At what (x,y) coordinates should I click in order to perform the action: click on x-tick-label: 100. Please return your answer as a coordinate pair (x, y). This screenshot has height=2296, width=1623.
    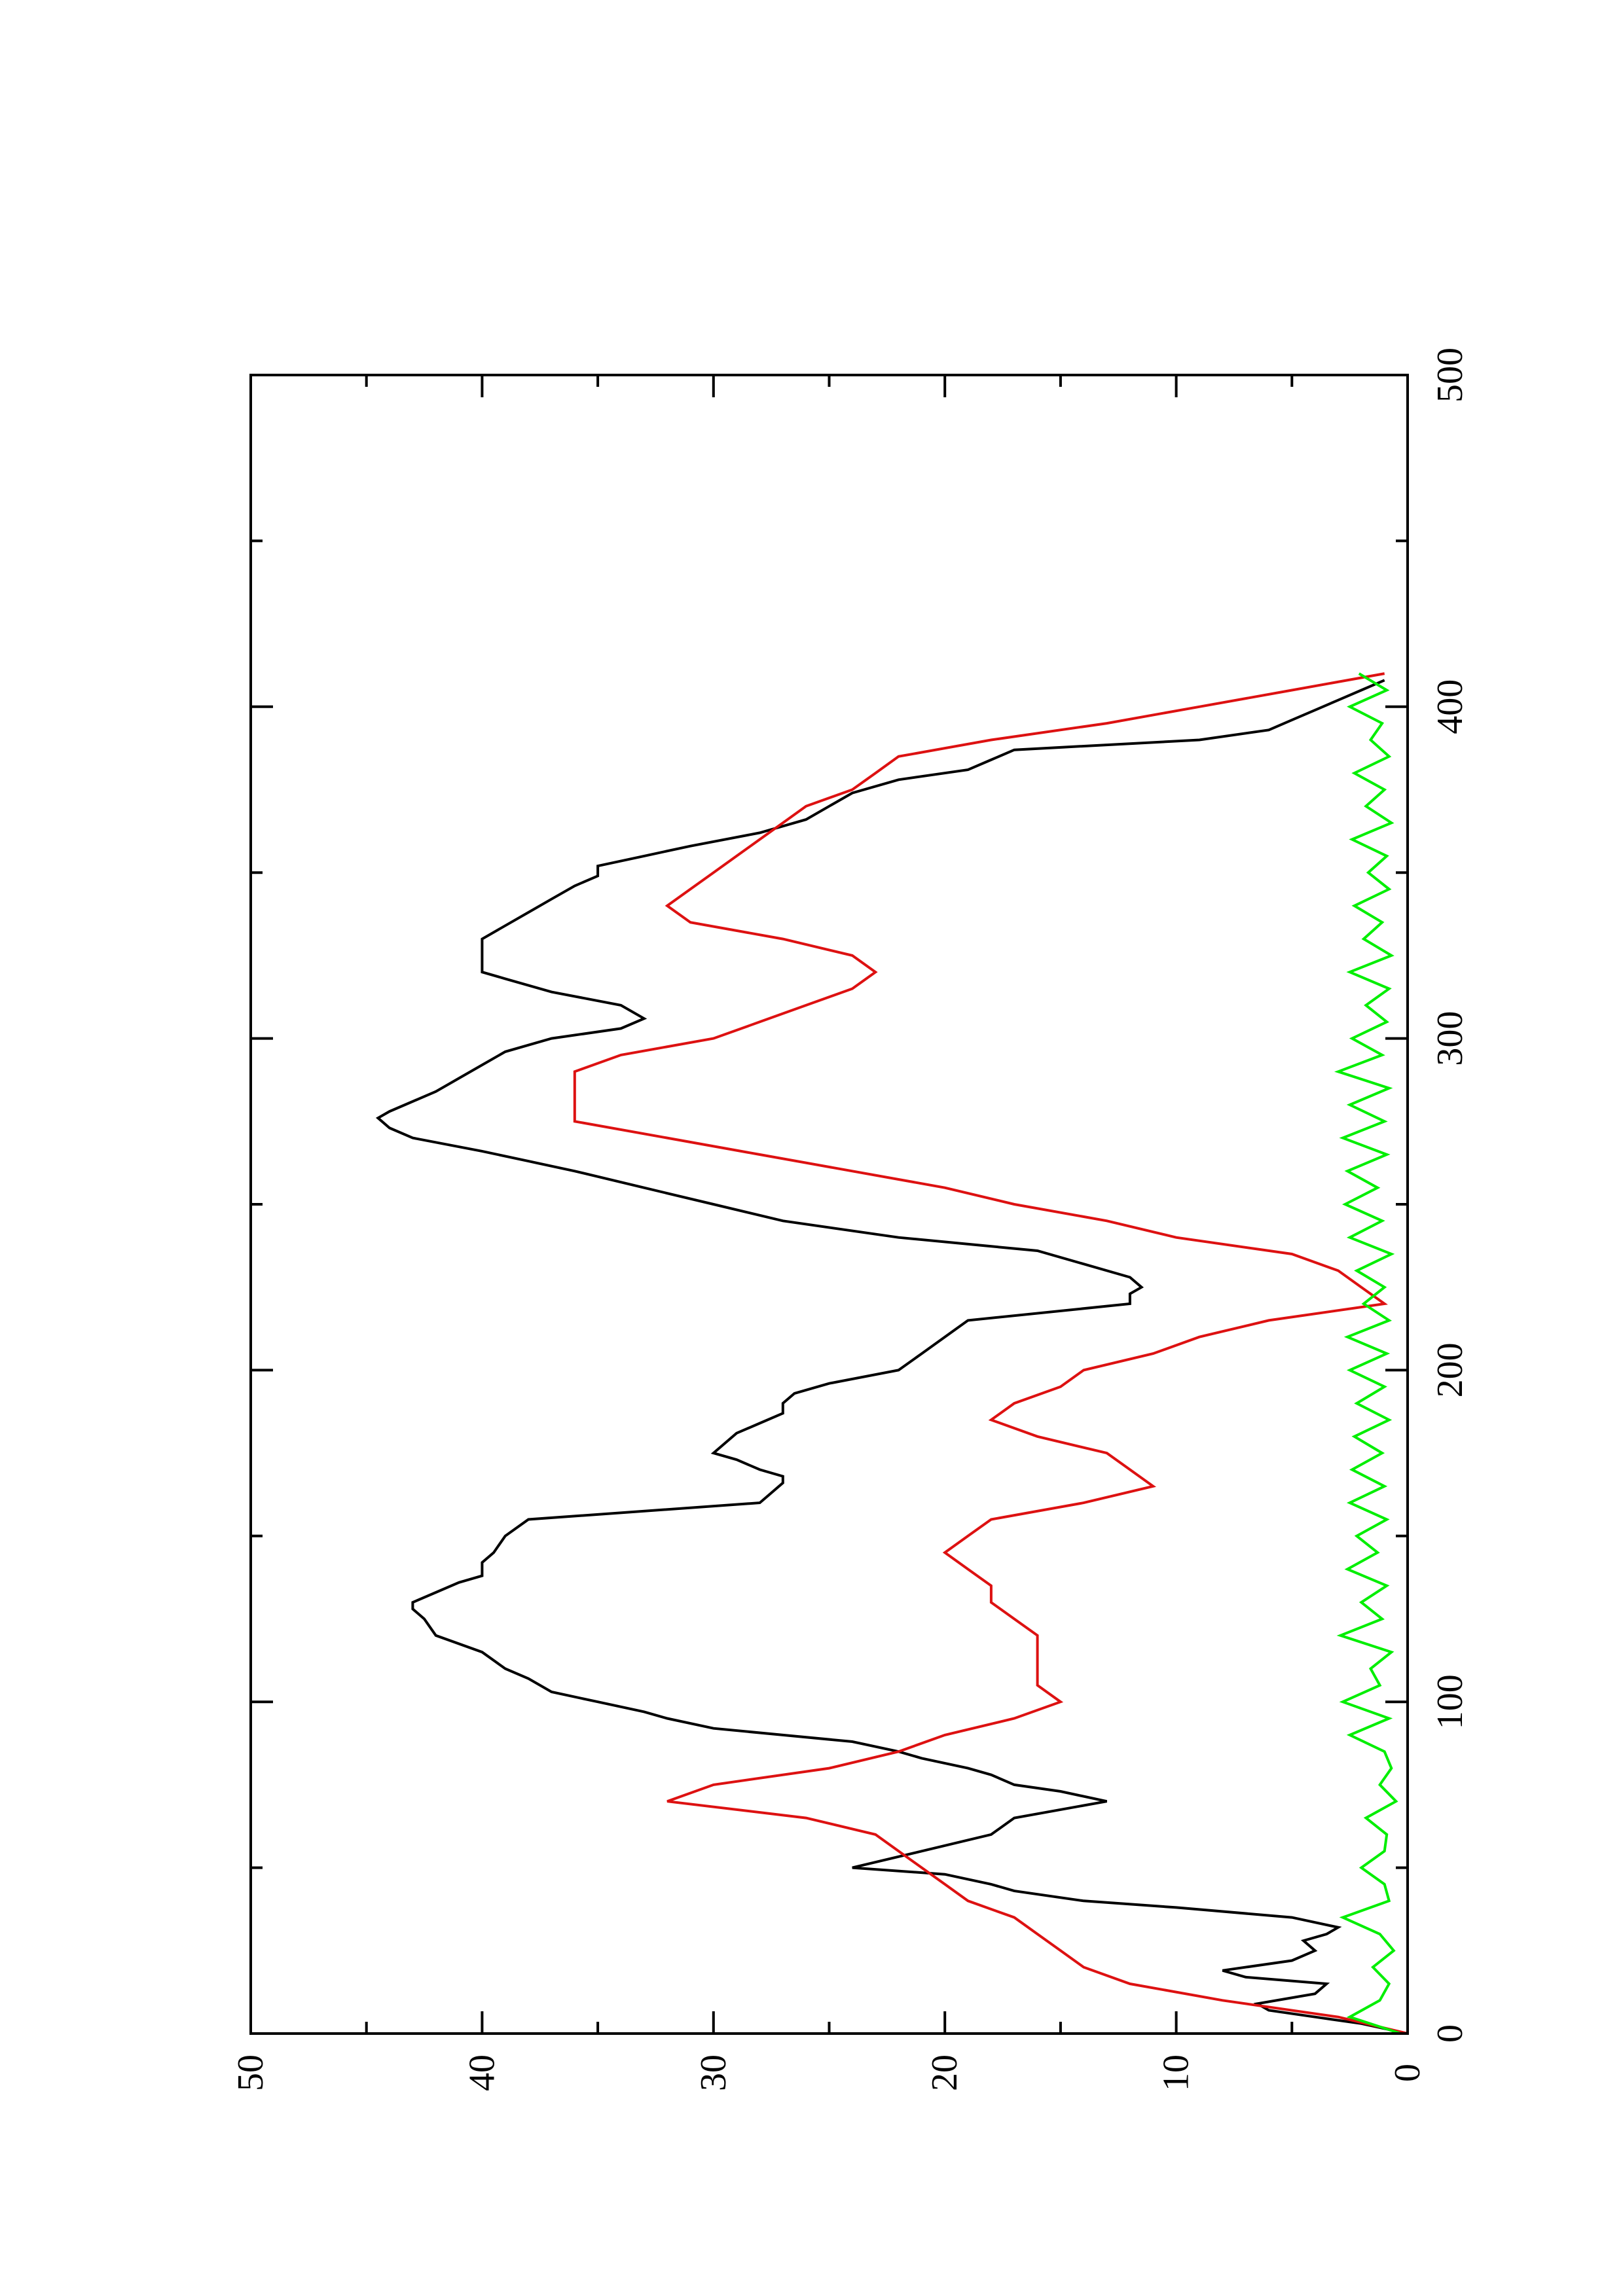
    Looking at the image, I should click on (1450, 1701).